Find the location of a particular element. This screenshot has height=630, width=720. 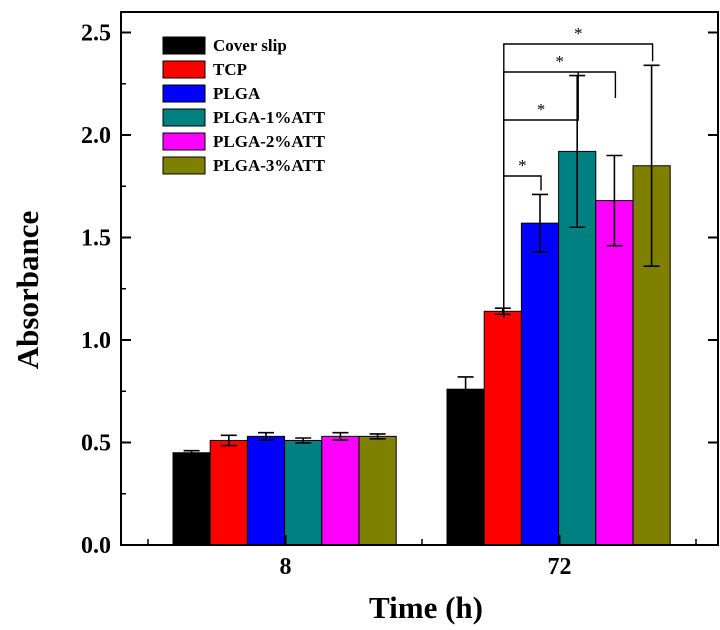

significance-bracket: * is located at coordinates (578, 171).